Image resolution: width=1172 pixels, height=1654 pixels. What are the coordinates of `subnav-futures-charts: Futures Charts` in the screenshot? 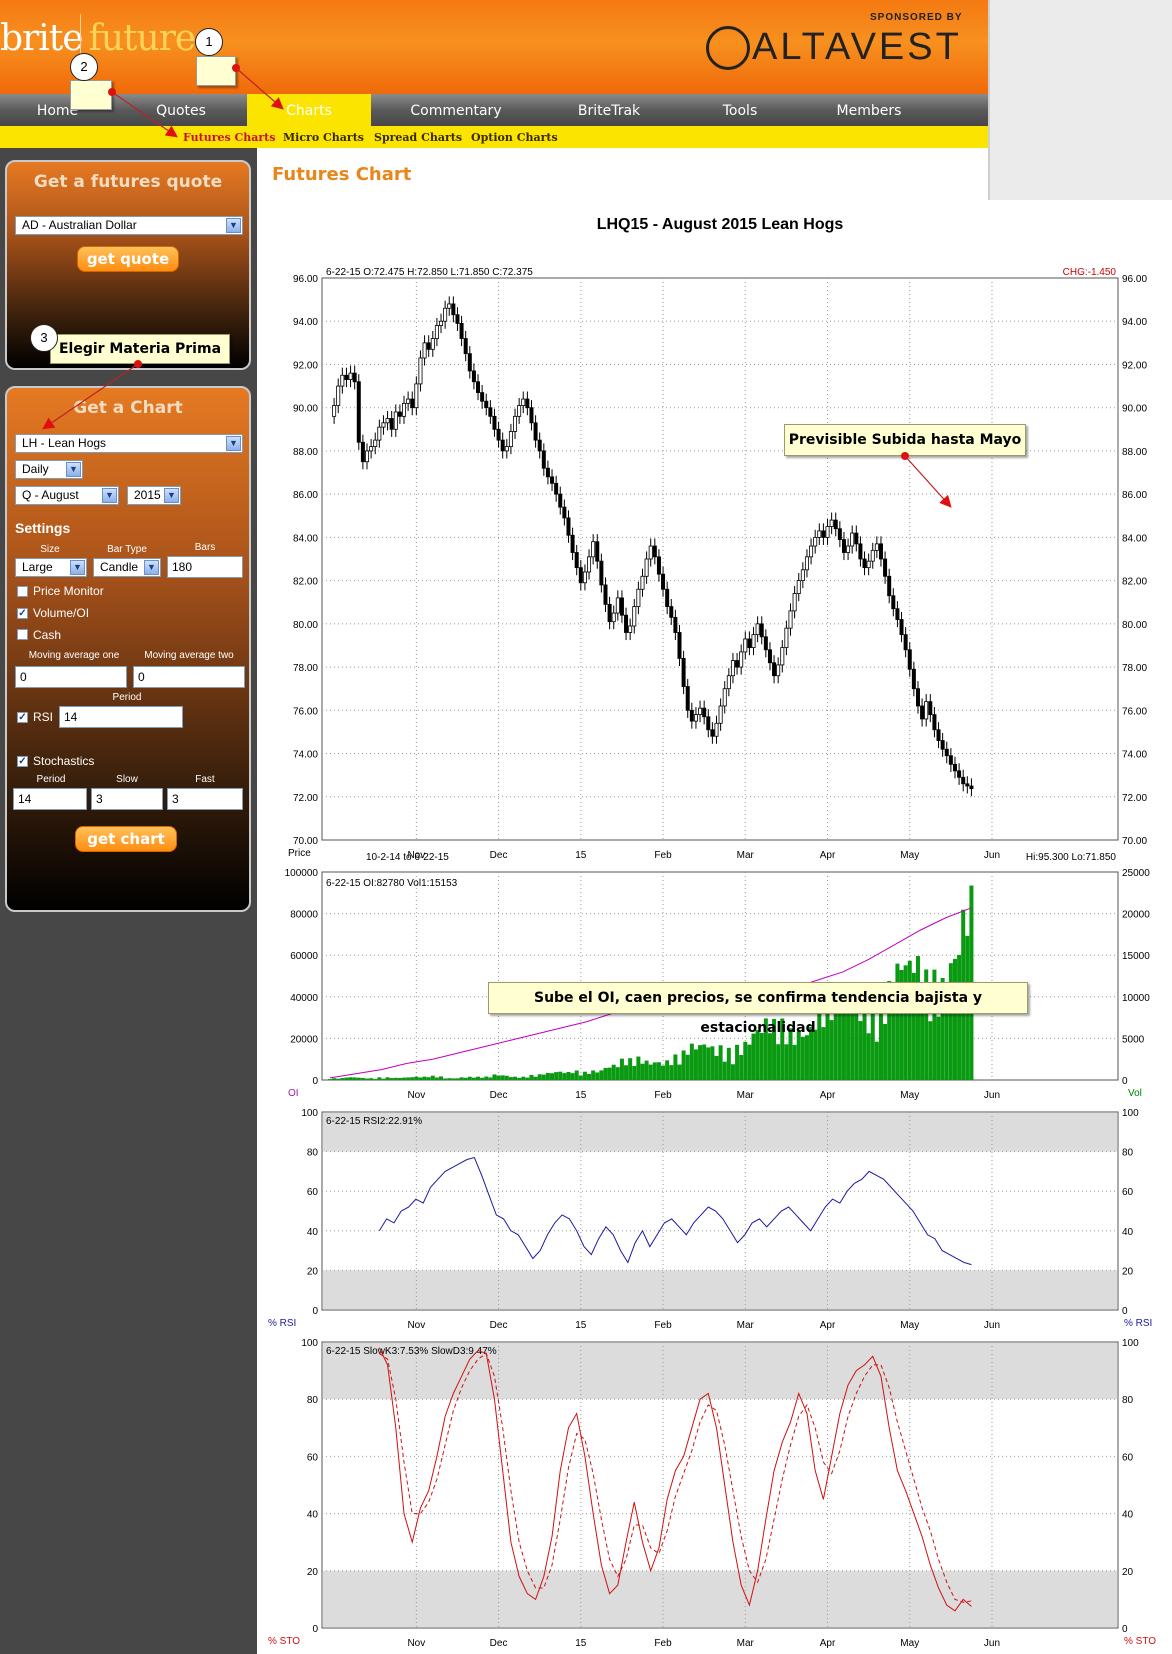 It's located at (229, 137).